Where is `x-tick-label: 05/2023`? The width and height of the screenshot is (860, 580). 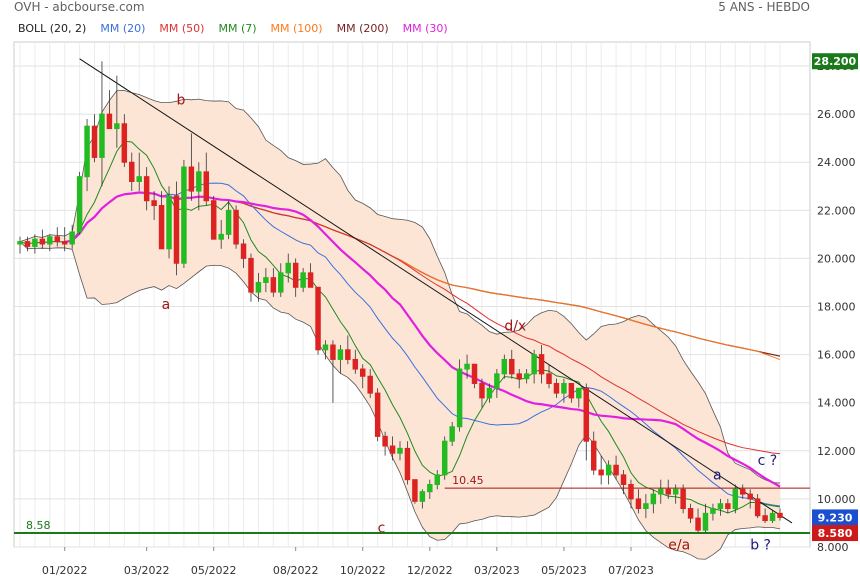 x-tick-label: 05/2023 is located at coordinates (564, 570).